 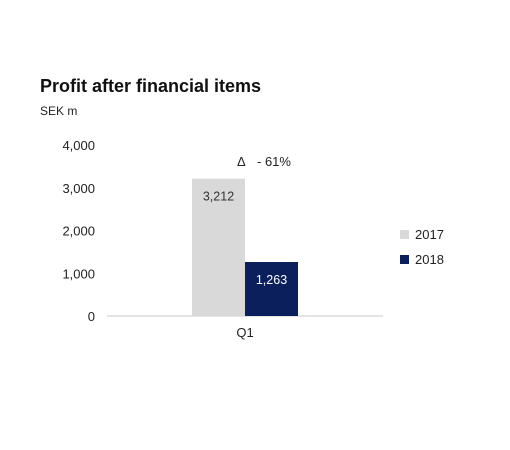 What do you see at coordinates (151, 86) in the screenshot?
I see `chart-title: Profit after financial items` at bounding box center [151, 86].